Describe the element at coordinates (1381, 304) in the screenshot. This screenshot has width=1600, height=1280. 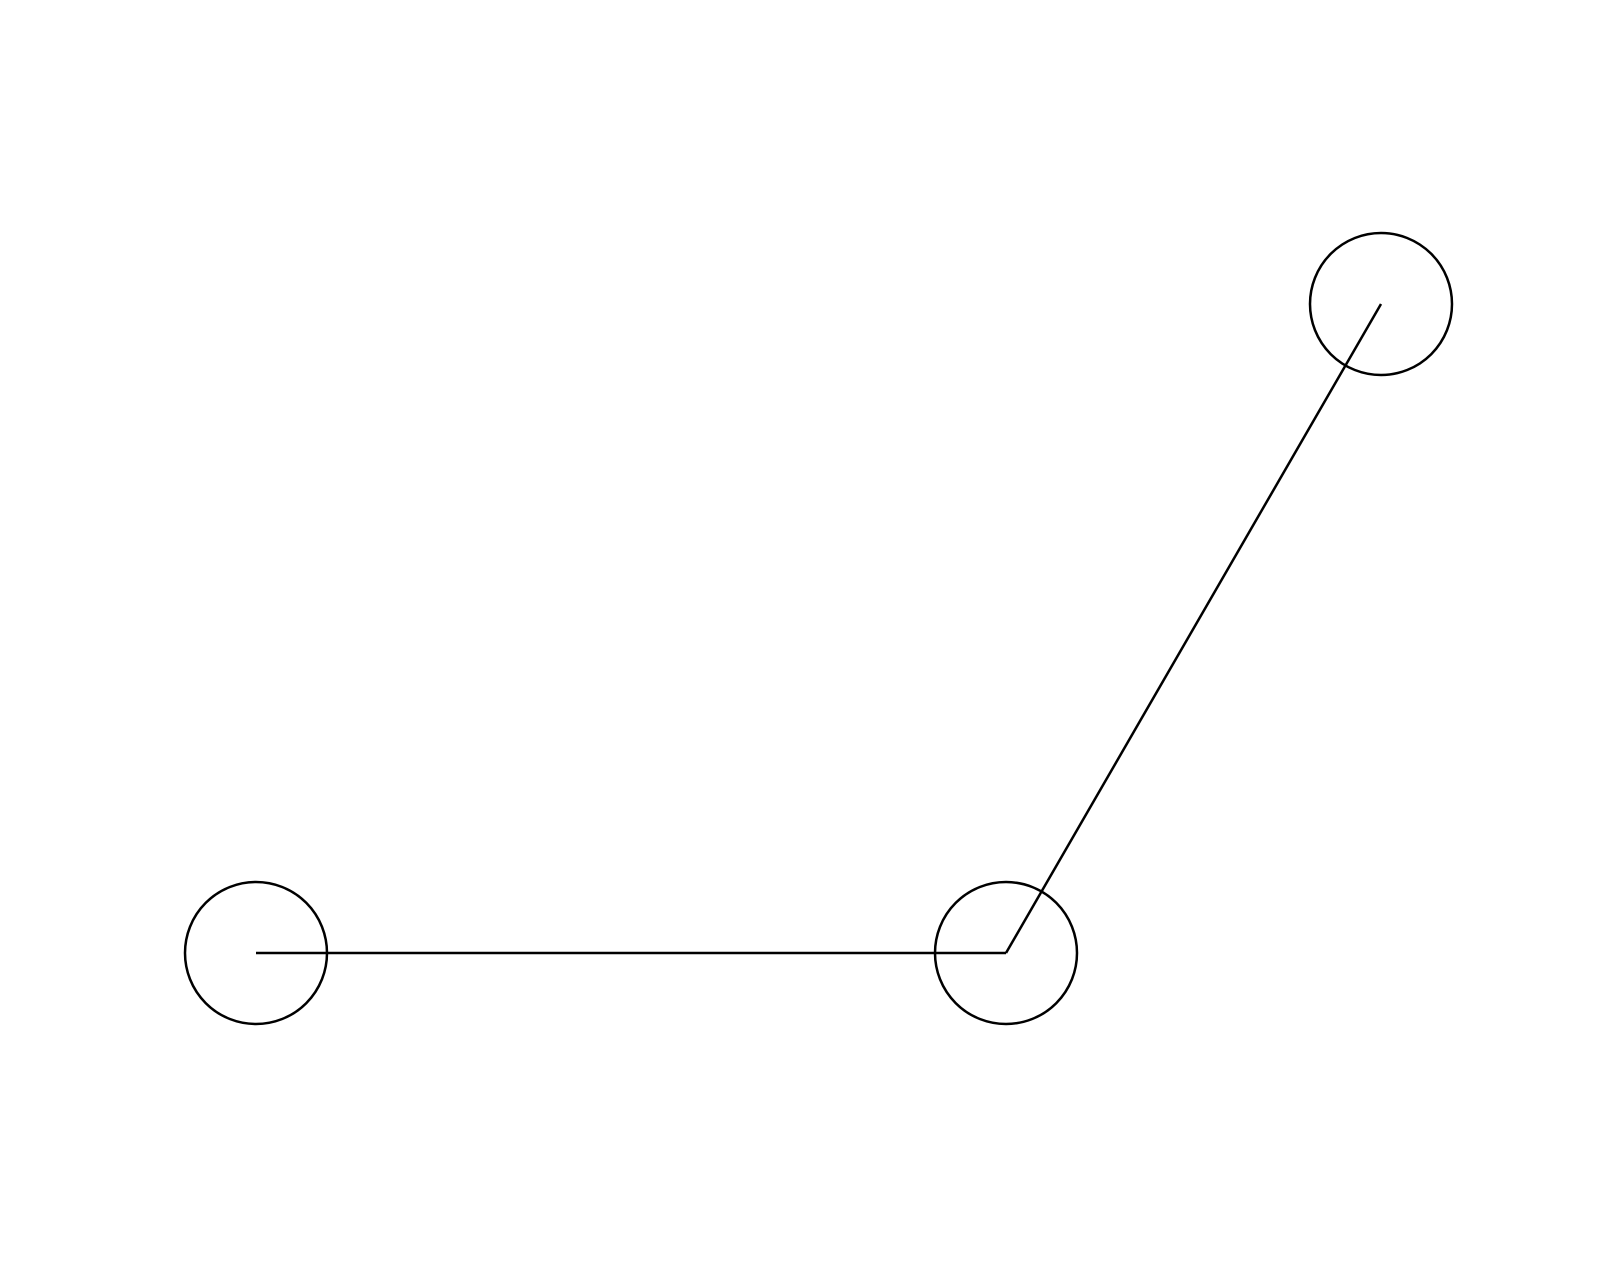
I see `node-3-circle` at that location.